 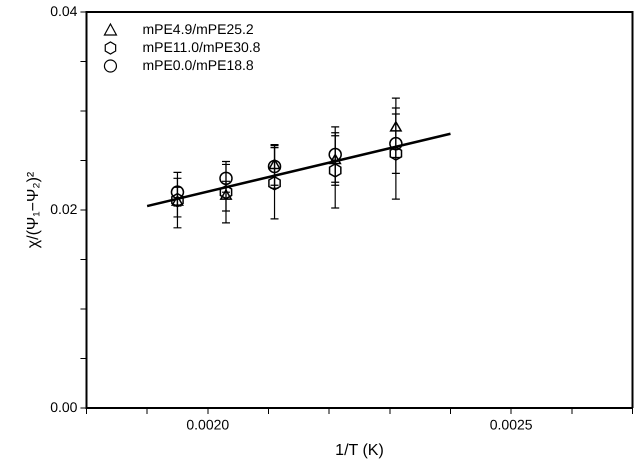 I want to click on x-tick-label: 0.0020, so click(x=208, y=424).